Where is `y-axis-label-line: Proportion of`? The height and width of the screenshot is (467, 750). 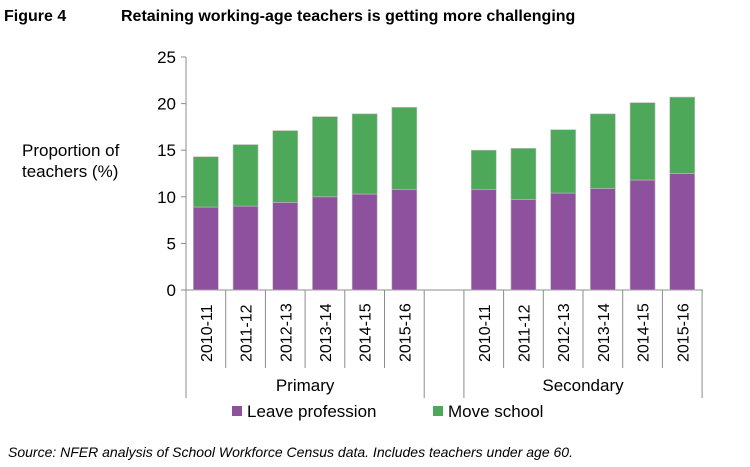
y-axis-label-line: Proportion of is located at coordinates (71, 150).